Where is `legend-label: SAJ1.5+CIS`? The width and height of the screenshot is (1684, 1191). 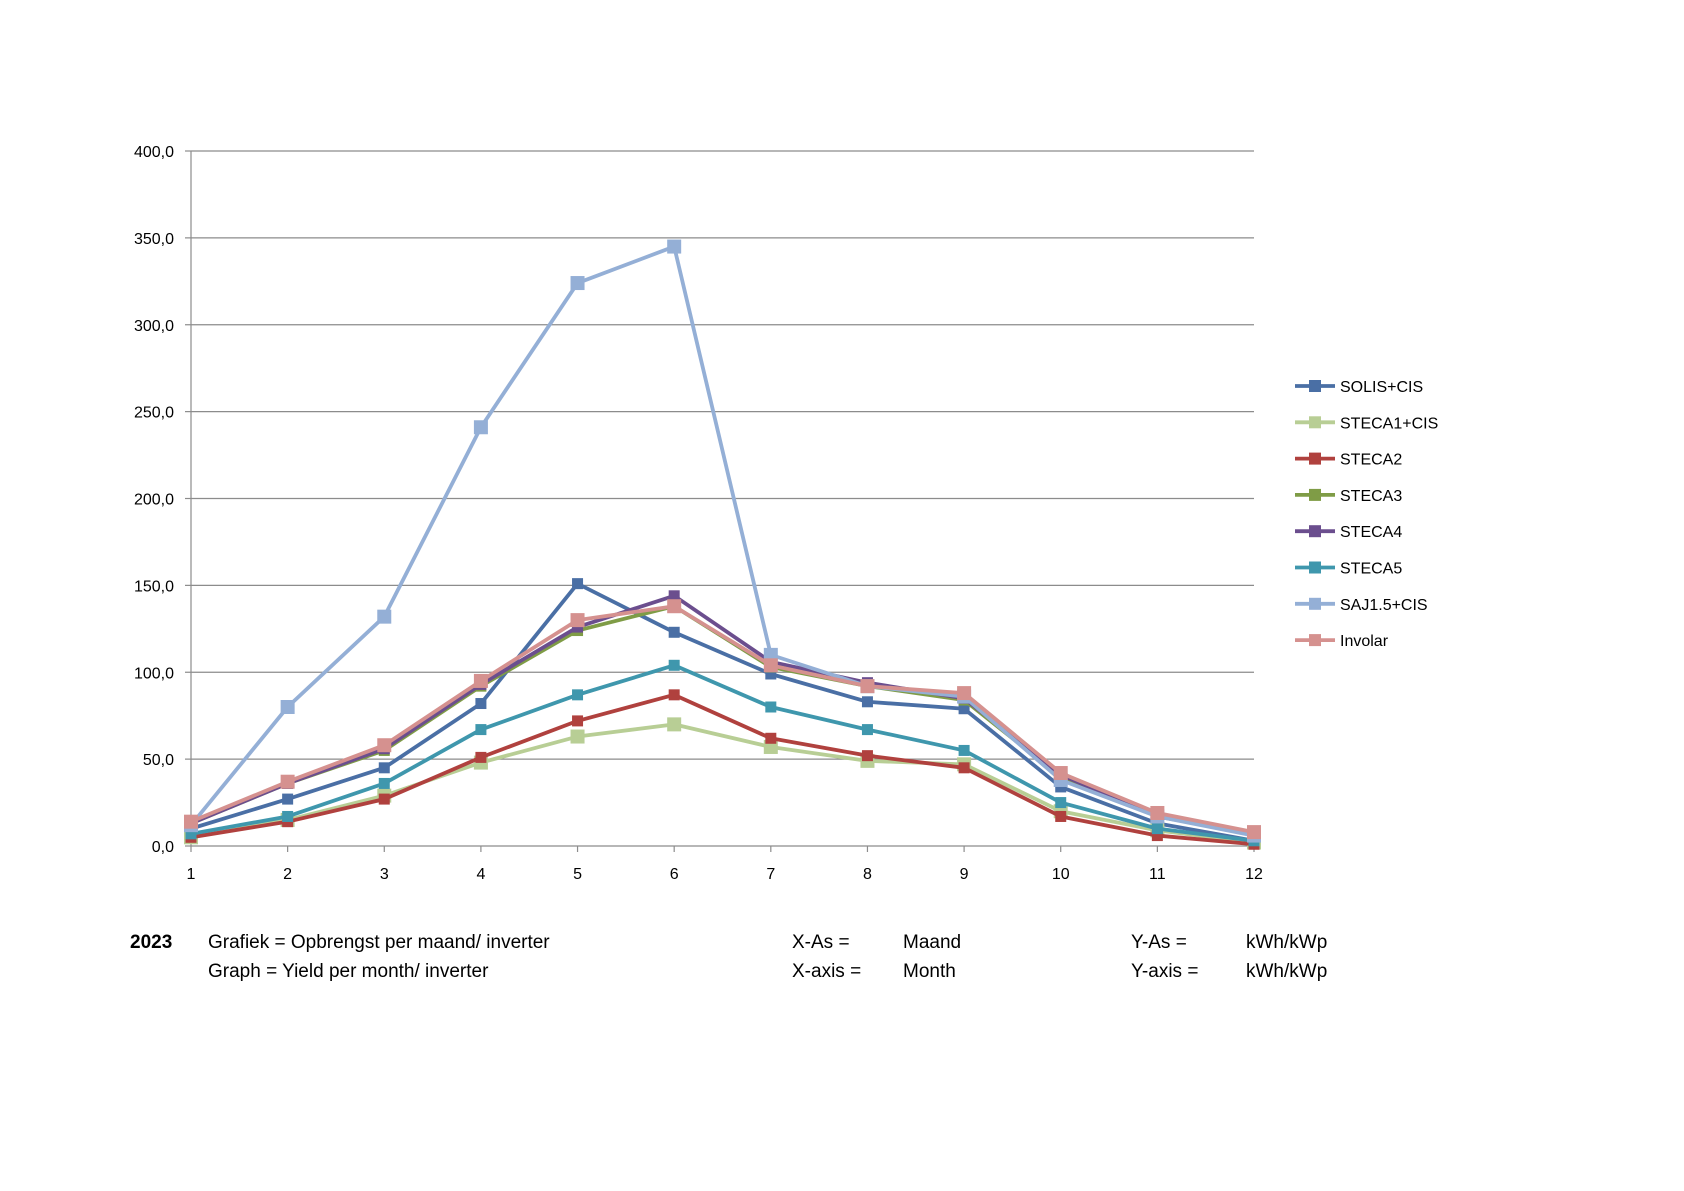
legend-label: SAJ1.5+CIS is located at coordinates (1384, 605).